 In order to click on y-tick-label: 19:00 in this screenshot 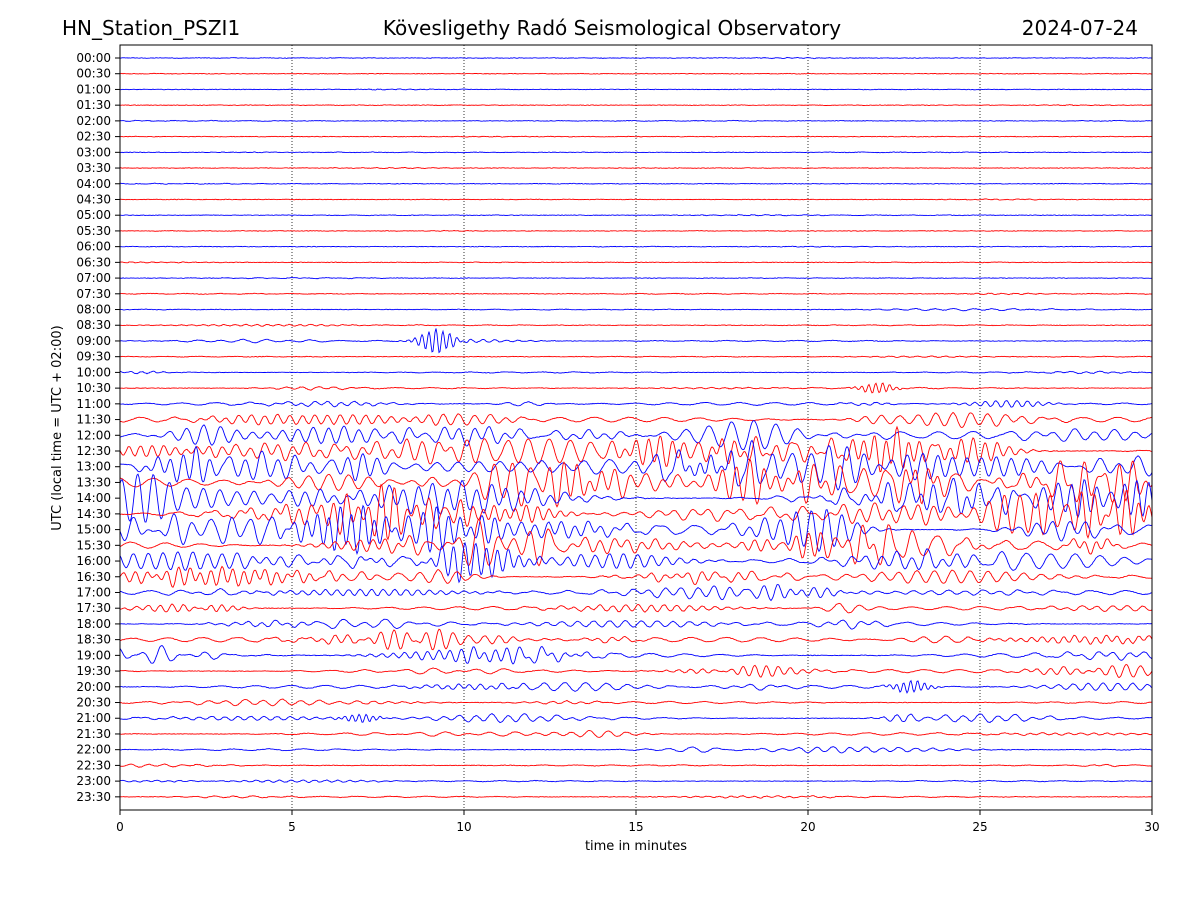, I will do `click(93, 655)`.